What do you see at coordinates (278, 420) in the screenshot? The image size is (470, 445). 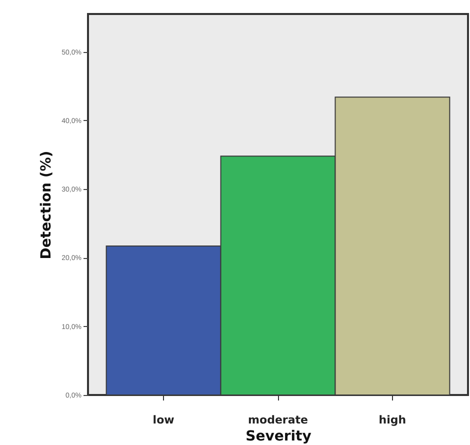 I see `x-tick-label: moderate` at bounding box center [278, 420].